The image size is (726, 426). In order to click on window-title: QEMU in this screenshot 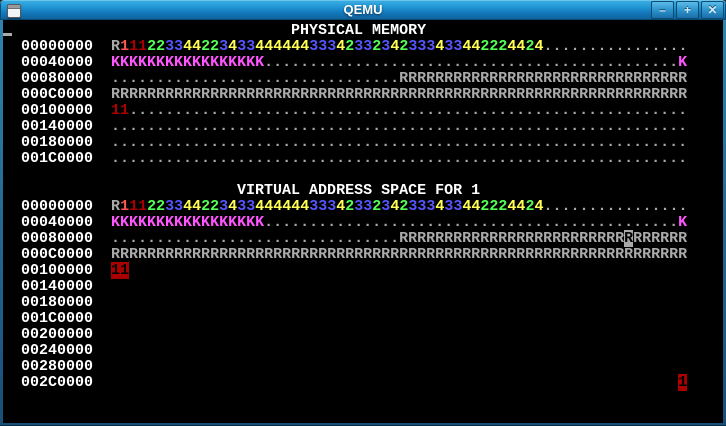, I will do `click(363, 9)`.